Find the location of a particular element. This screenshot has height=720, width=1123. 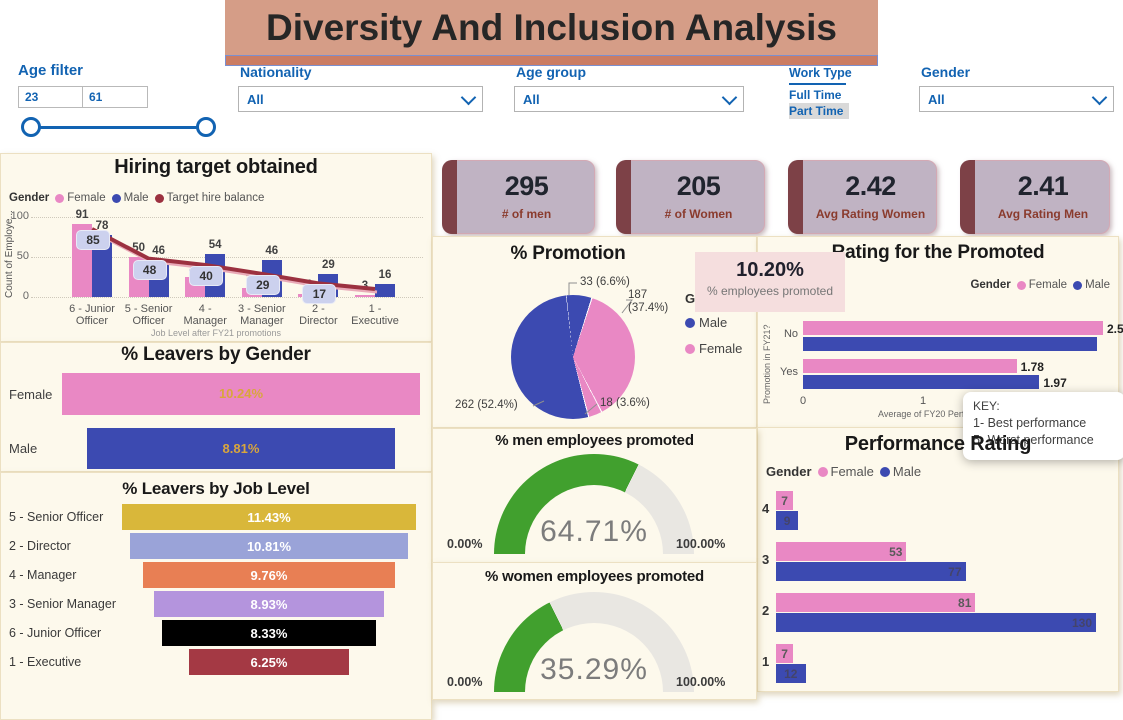

target-value-box: 29 is located at coordinates (262, 284).